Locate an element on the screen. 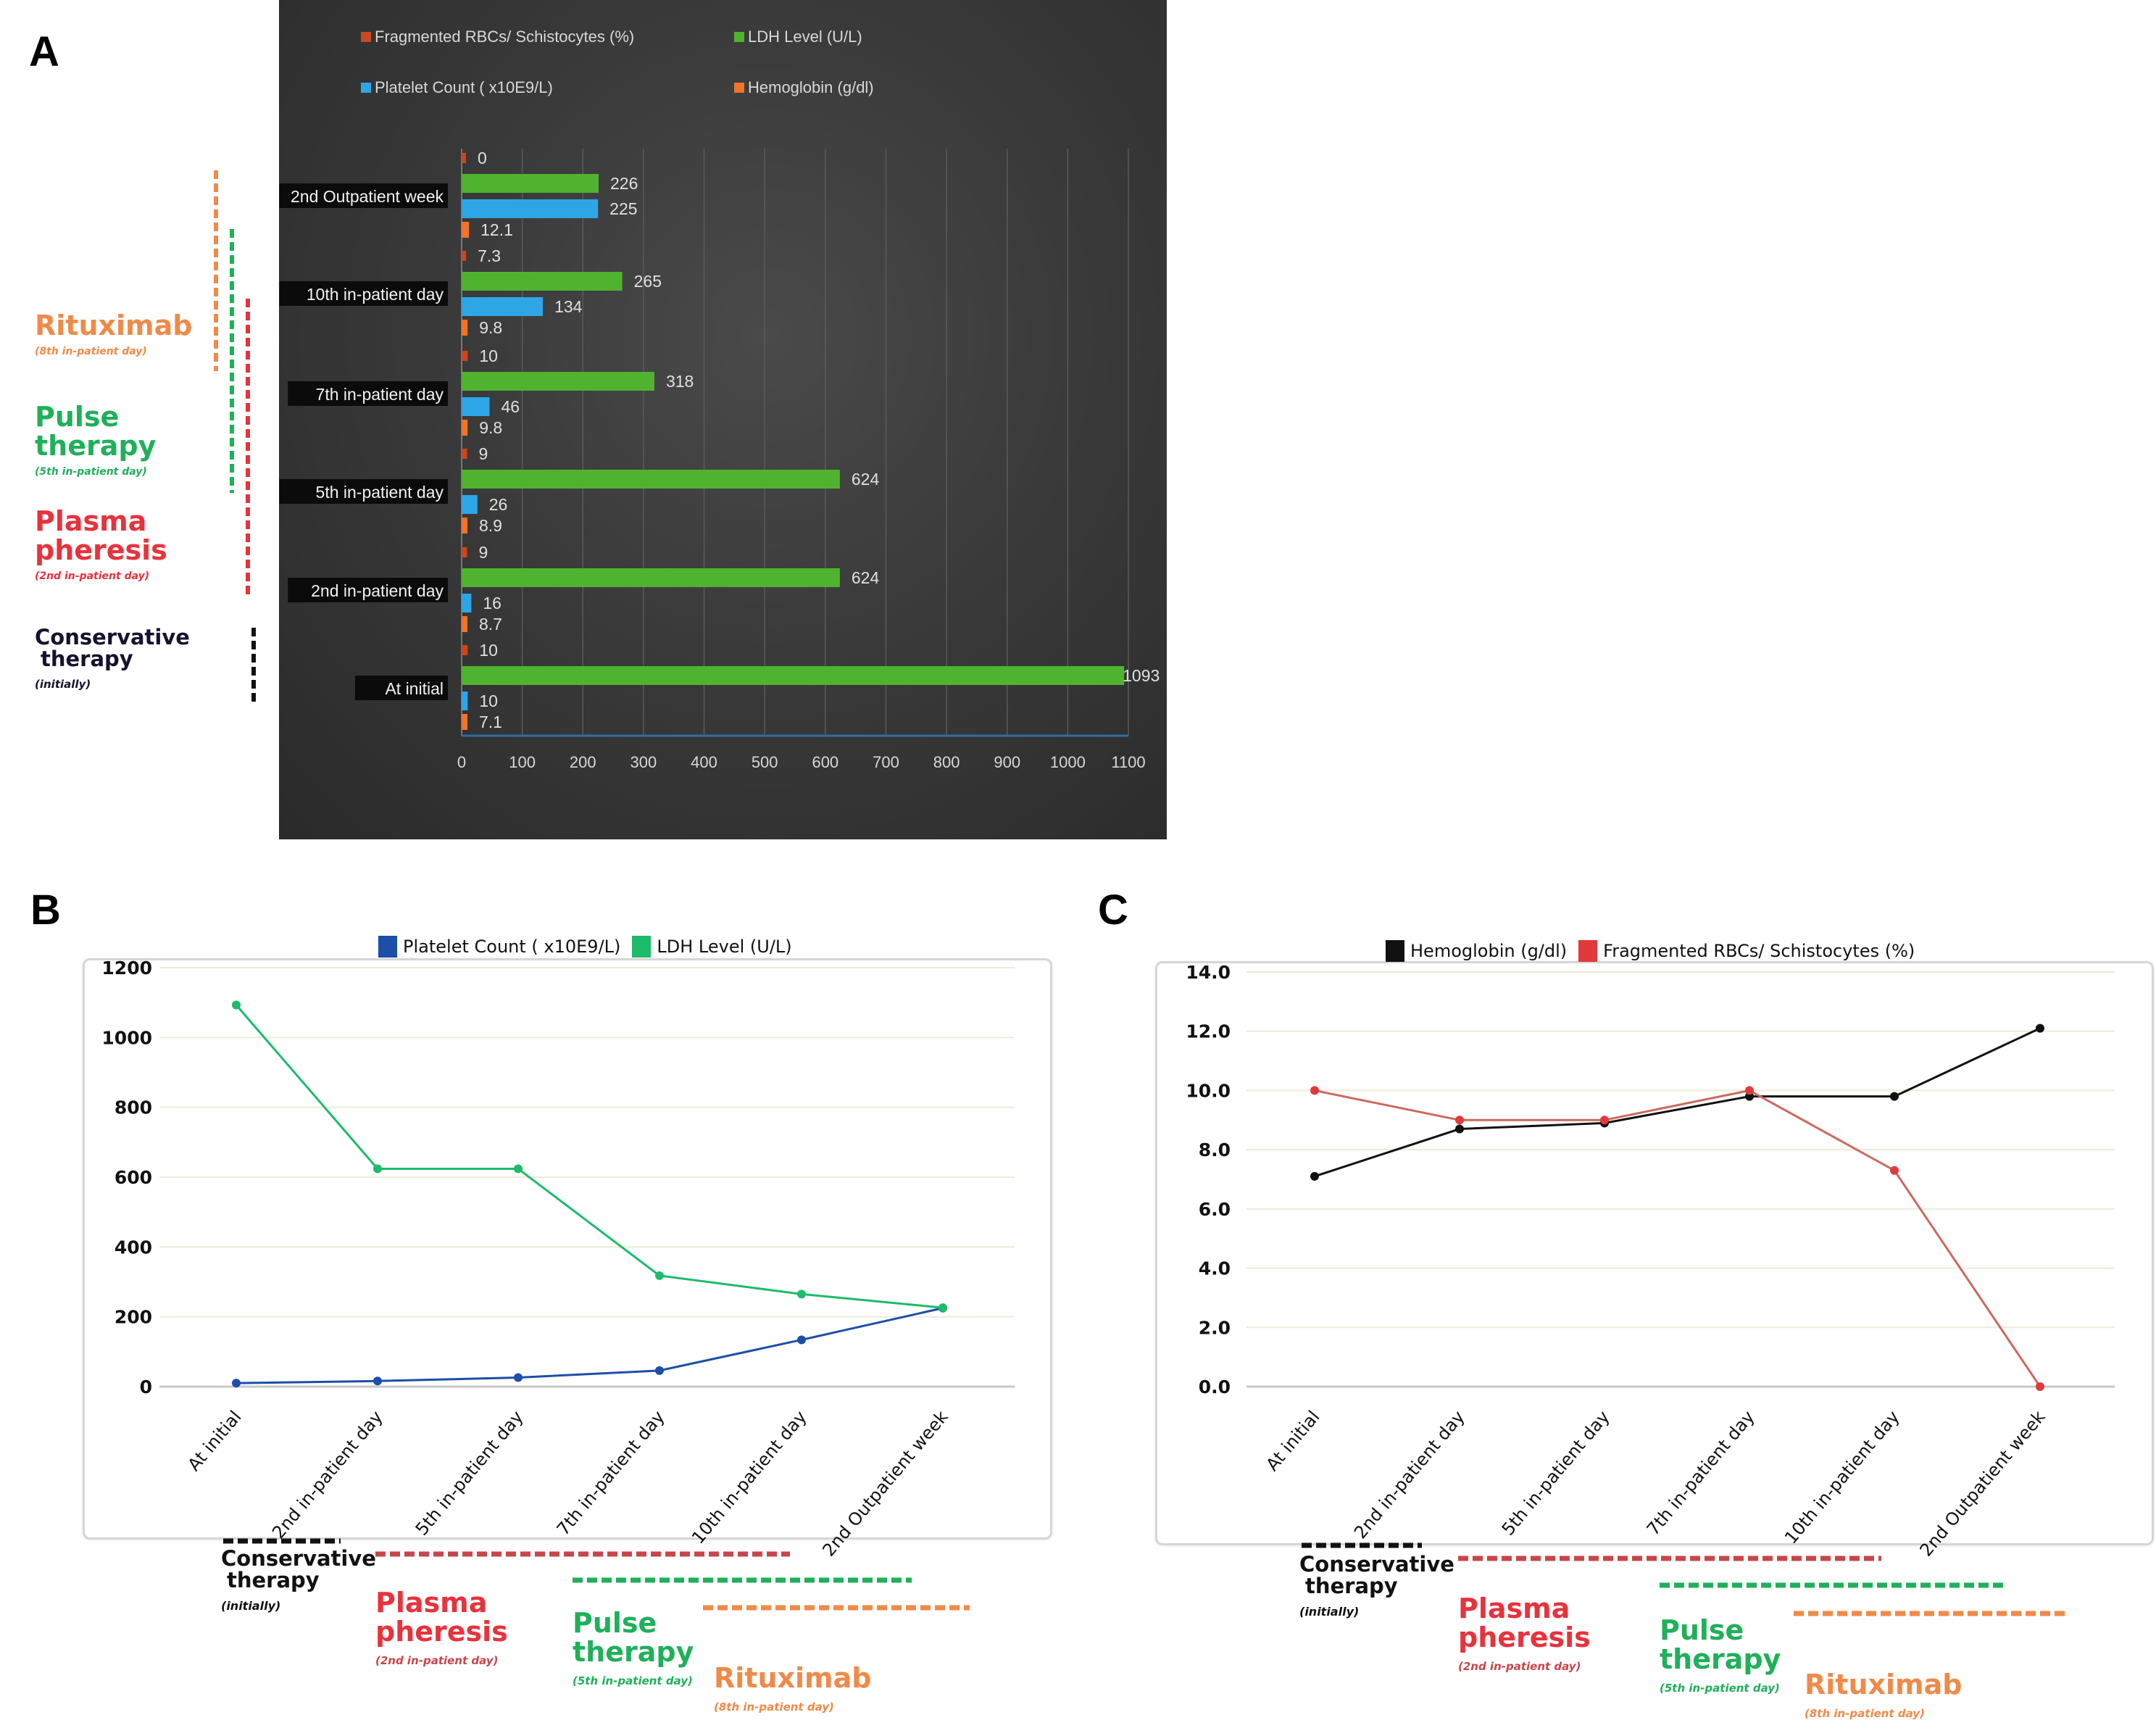 Image resolution: width=2156 pixels, height=1736 pixels. bar-data-label: 46 is located at coordinates (510, 406).